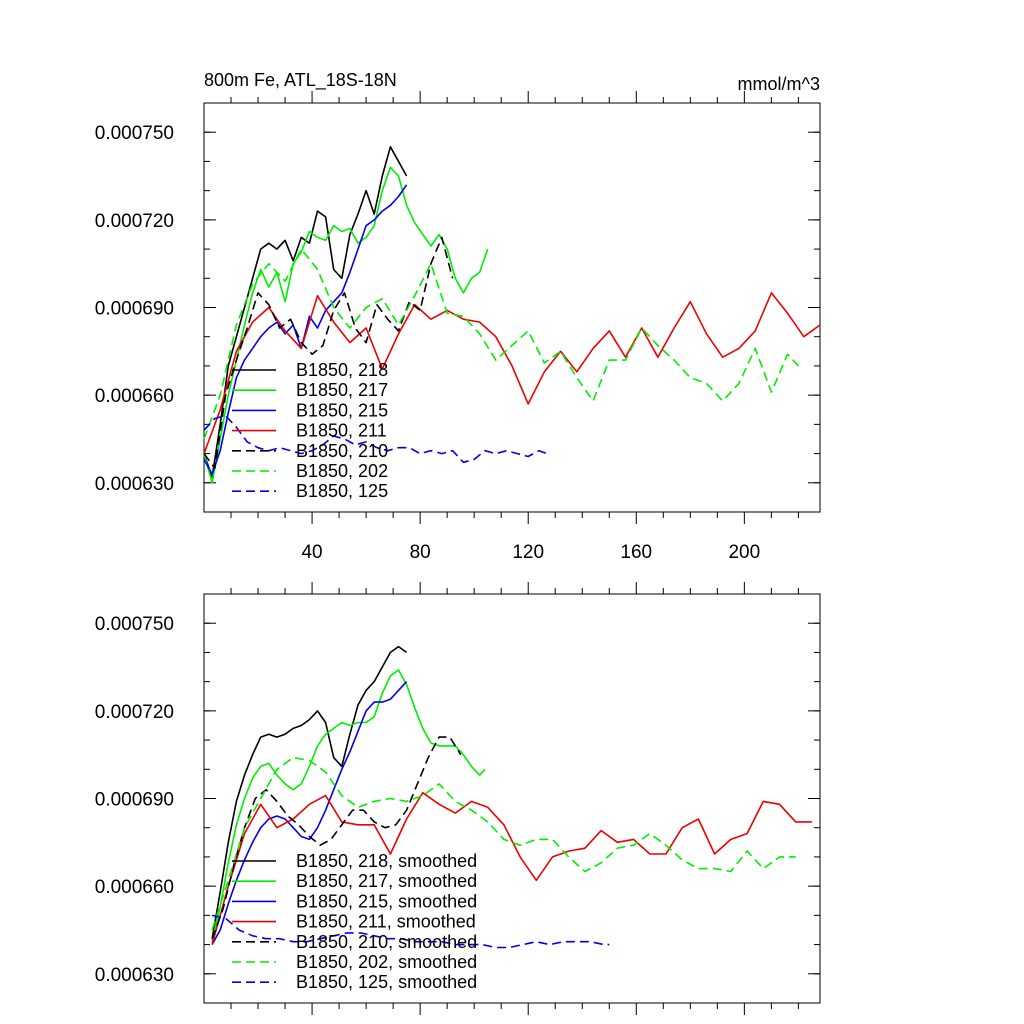 This screenshot has width=1024, height=1024. Describe the element at coordinates (342, 451) in the screenshot. I see `legend-label: B1850, 210` at that location.